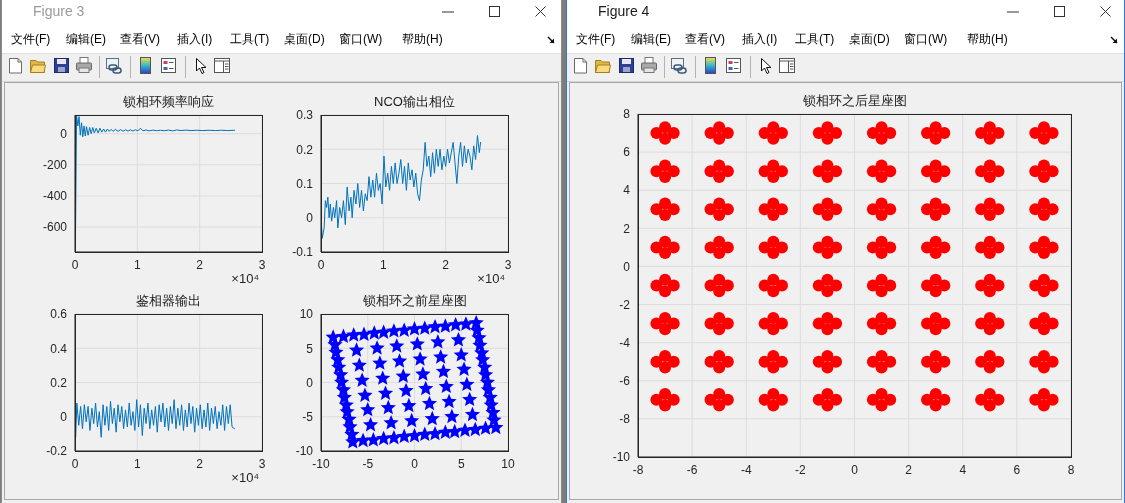 The height and width of the screenshot is (503, 1125). I want to click on chart-title: NCO输出相位, so click(414, 101).